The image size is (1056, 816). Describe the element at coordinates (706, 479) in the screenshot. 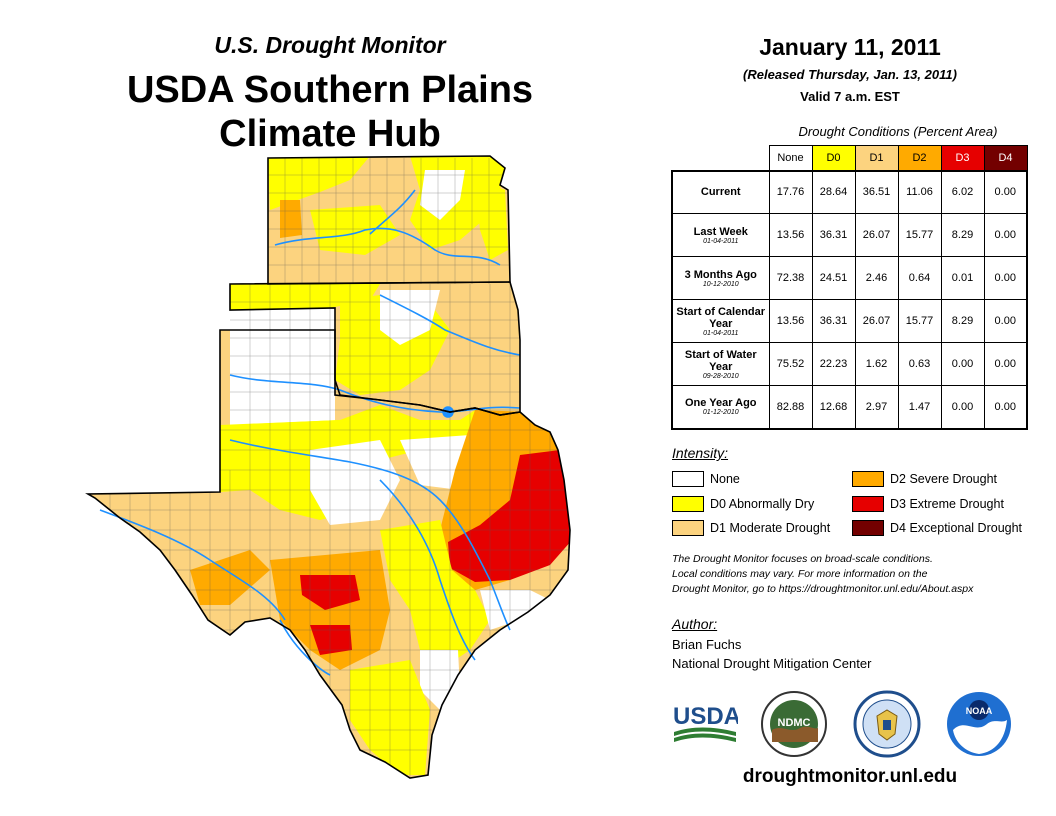

I see `legend-item: None` at that location.